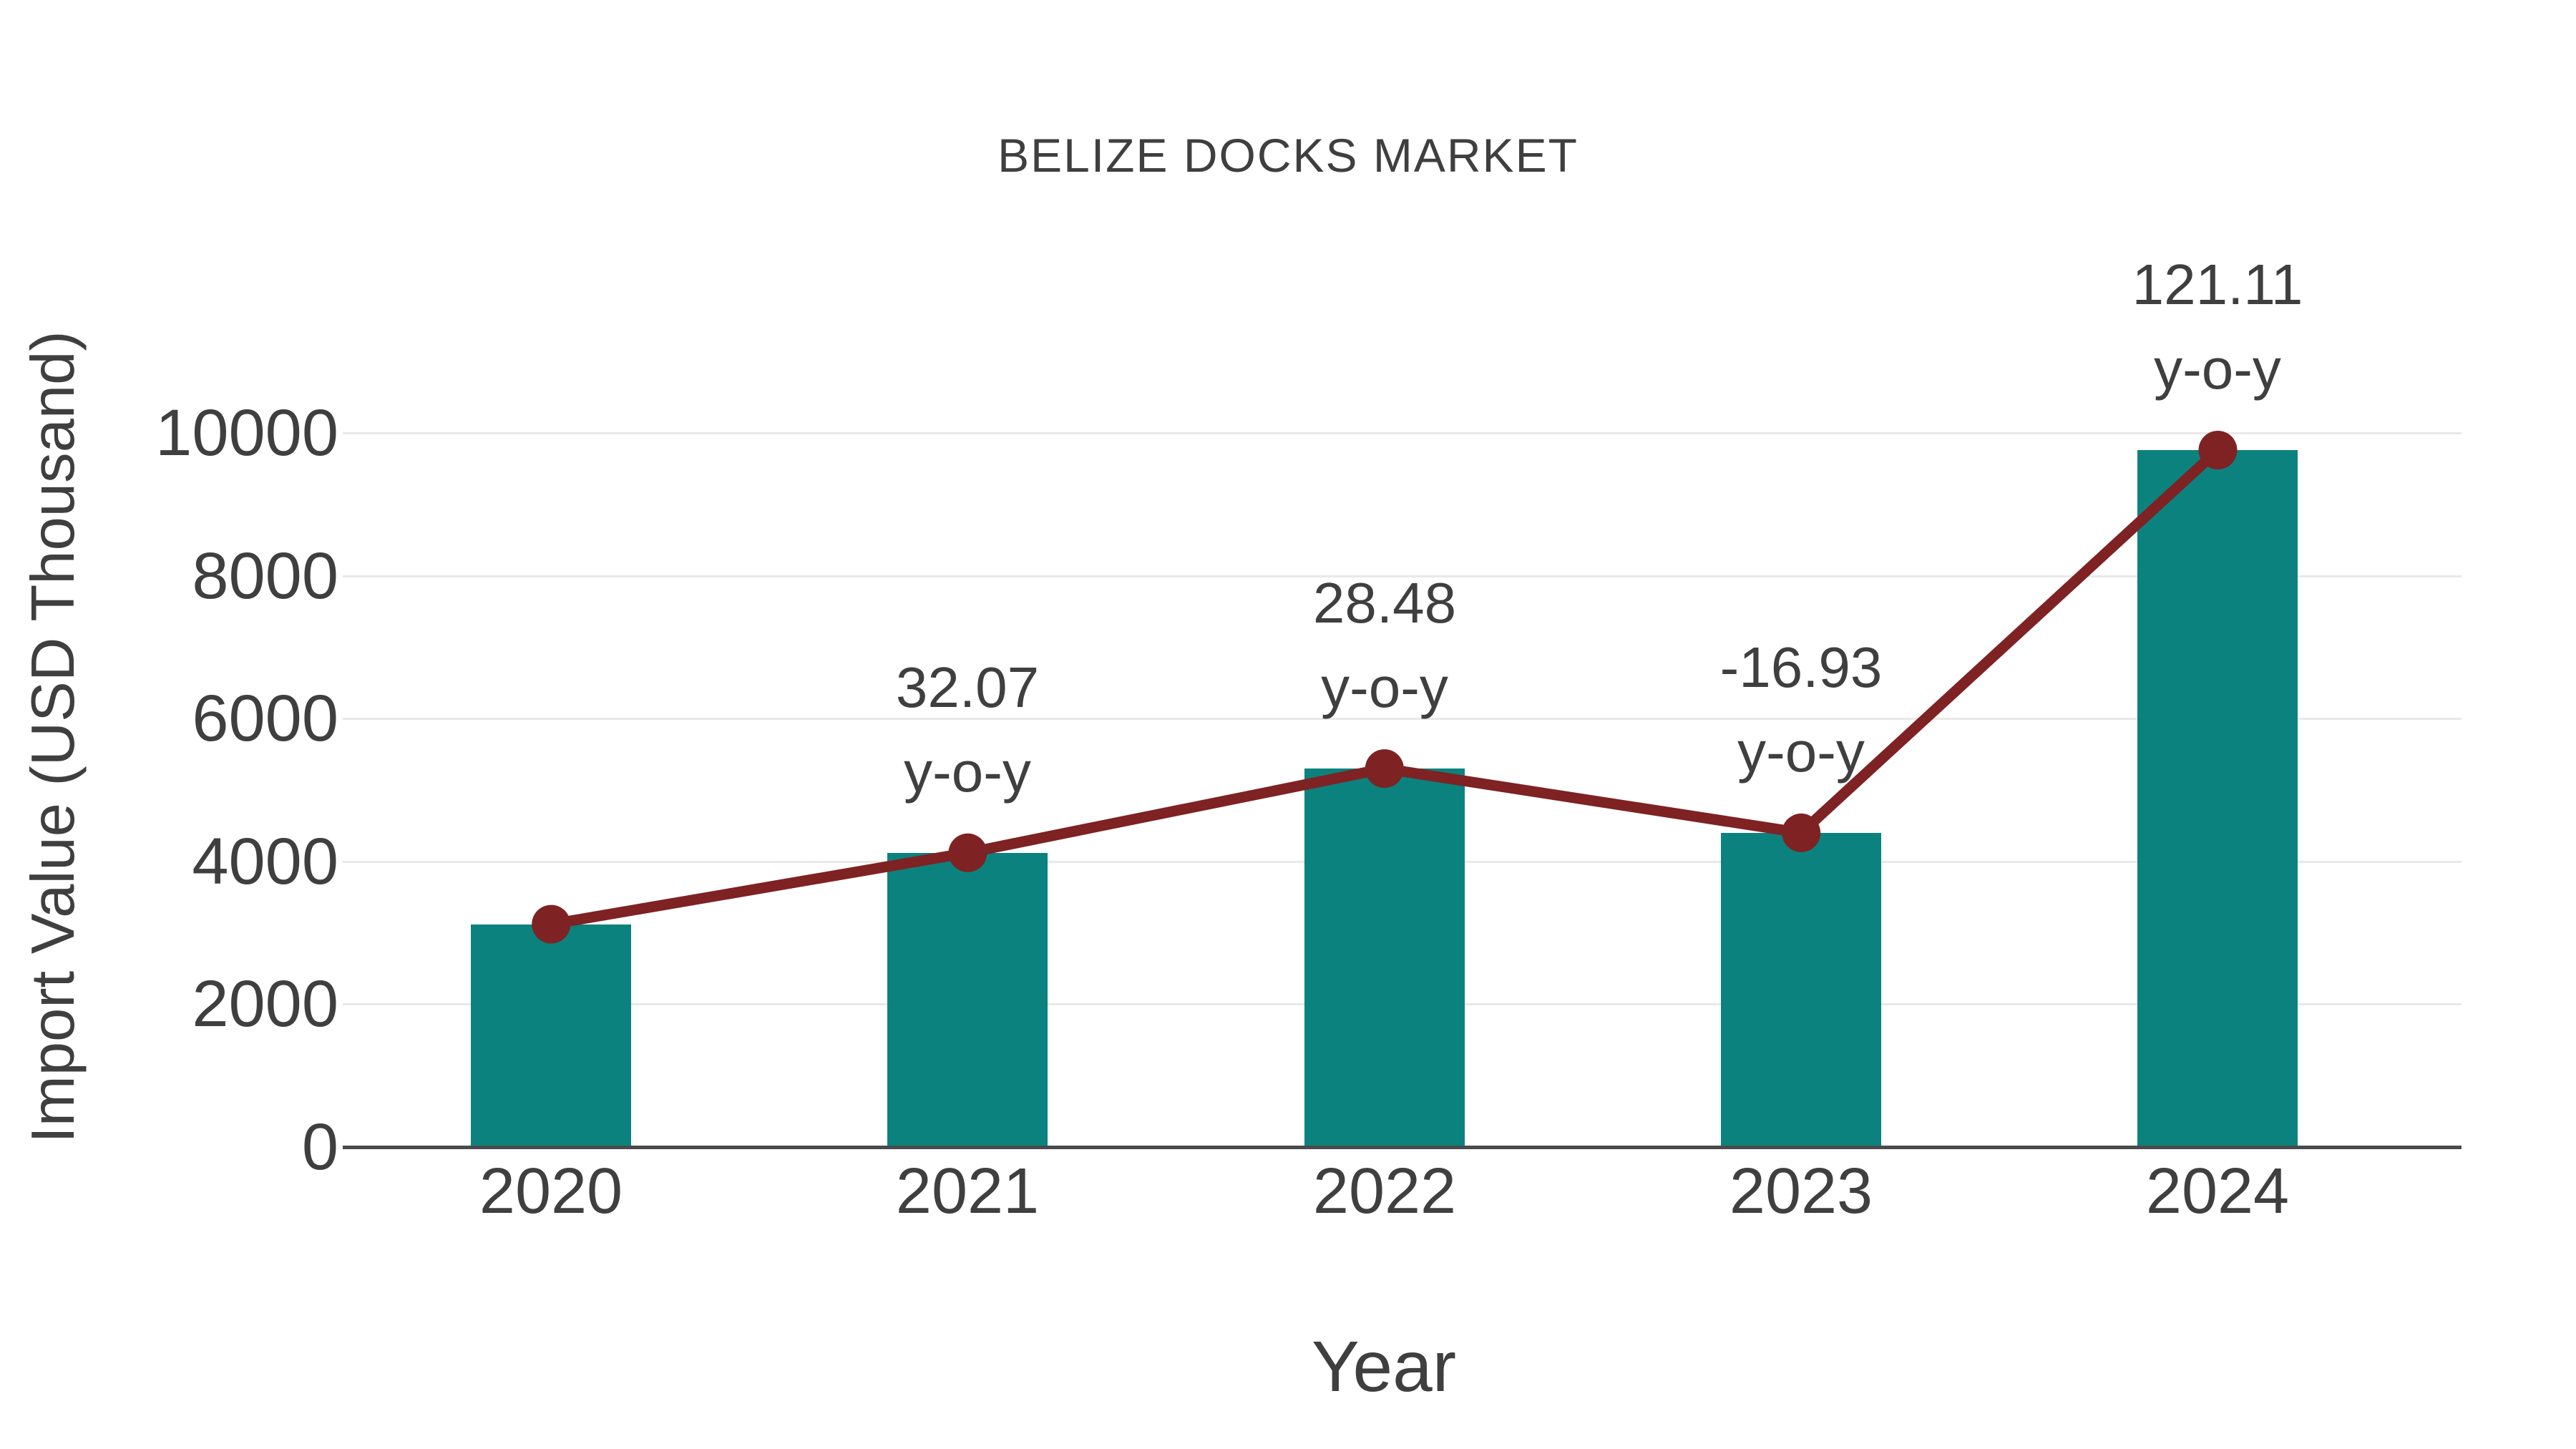  What do you see at coordinates (265, 576) in the screenshot?
I see `y-tick-label: 8000` at bounding box center [265, 576].